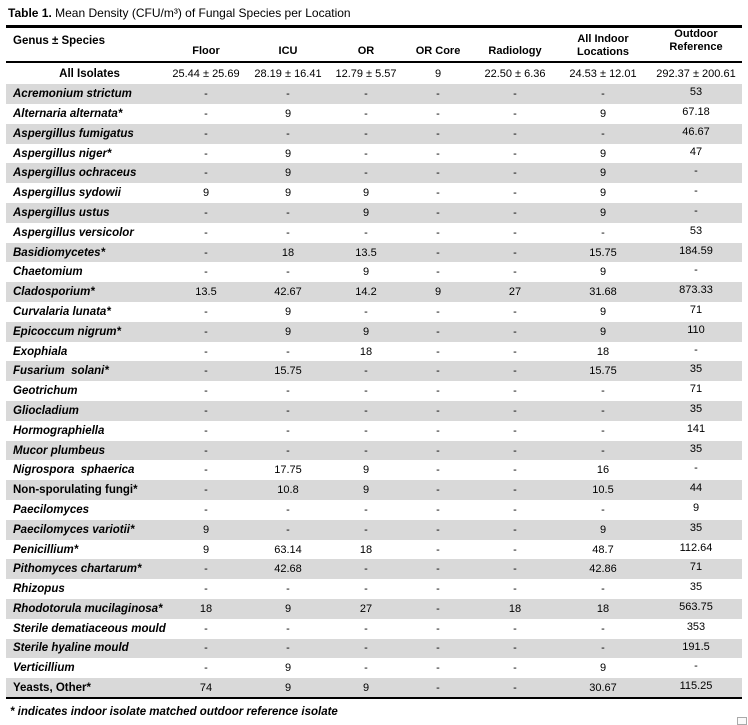 This screenshot has width=748, height=725. Describe the element at coordinates (374, 529) in the screenshot. I see `table-row: Paecilomyces variotii* 9 - - - - 9 35` at that location.